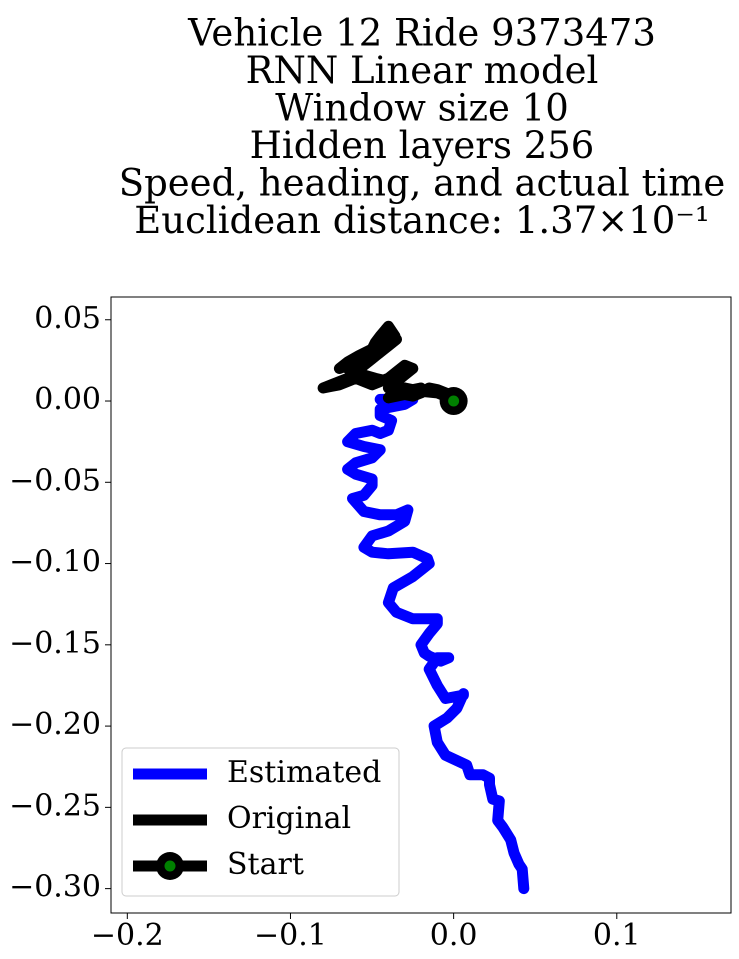 This screenshot has width=739, height=959. Describe the element at coordinates (289, 818) in the screenshot. I see `legend-label-original: Original` at that location.